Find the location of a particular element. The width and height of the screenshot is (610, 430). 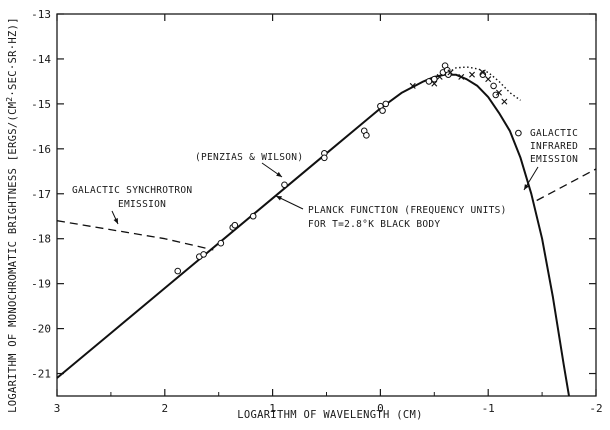

y-tick-label: -17 is located at coordinates (41, 194).